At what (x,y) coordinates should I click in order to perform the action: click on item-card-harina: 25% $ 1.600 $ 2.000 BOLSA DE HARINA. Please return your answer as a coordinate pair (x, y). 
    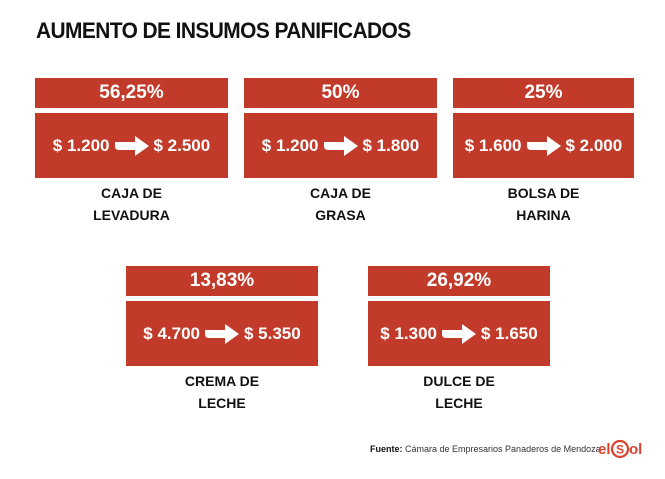
    Looking at the image, I should click on (543, 153).